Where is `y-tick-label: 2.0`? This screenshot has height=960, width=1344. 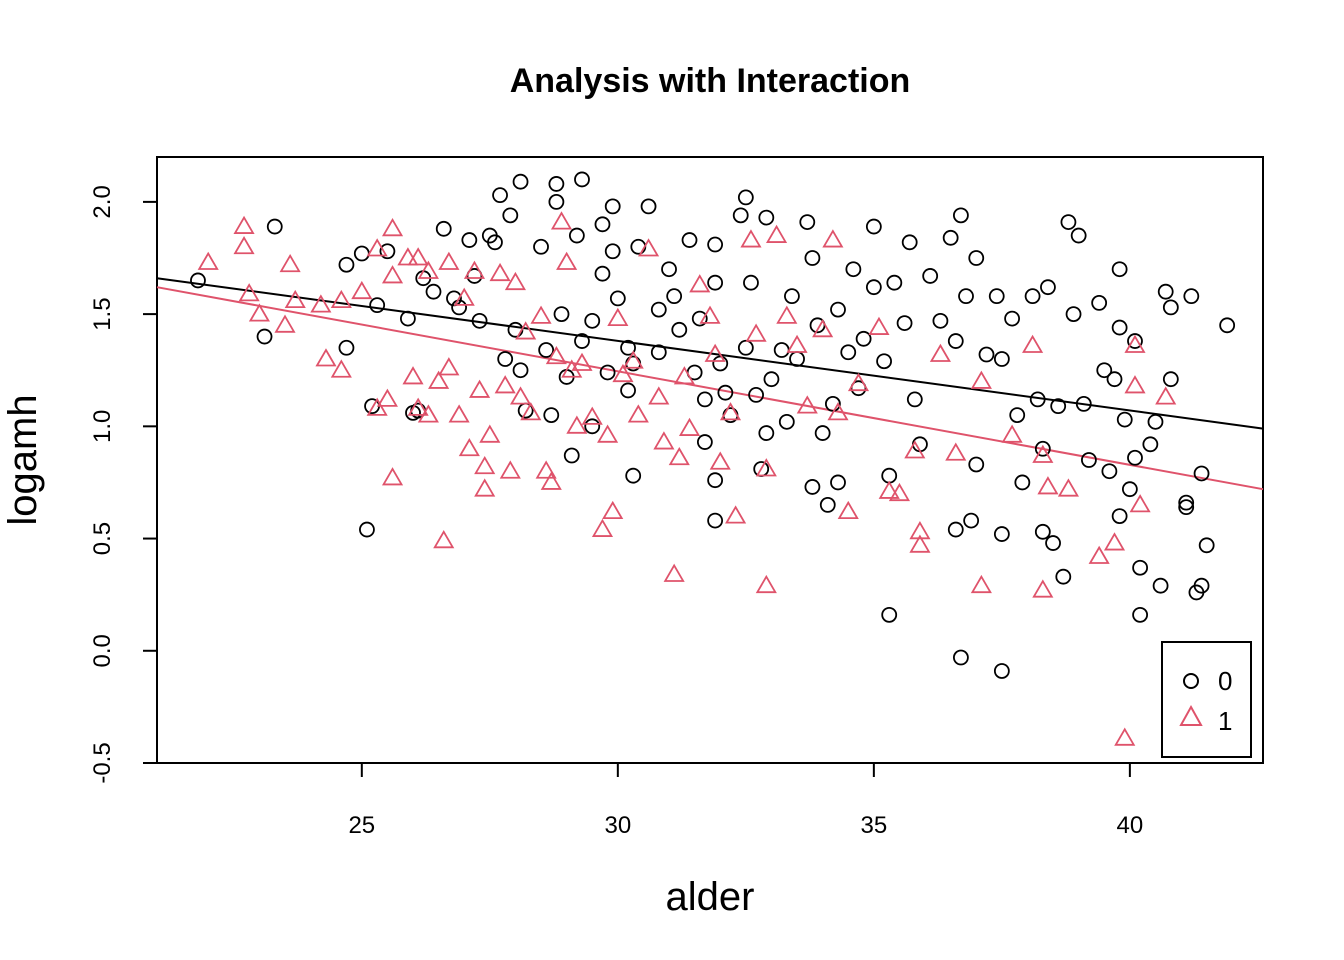 y-tick-label: 2.0 is located at coordinates (102, 201).